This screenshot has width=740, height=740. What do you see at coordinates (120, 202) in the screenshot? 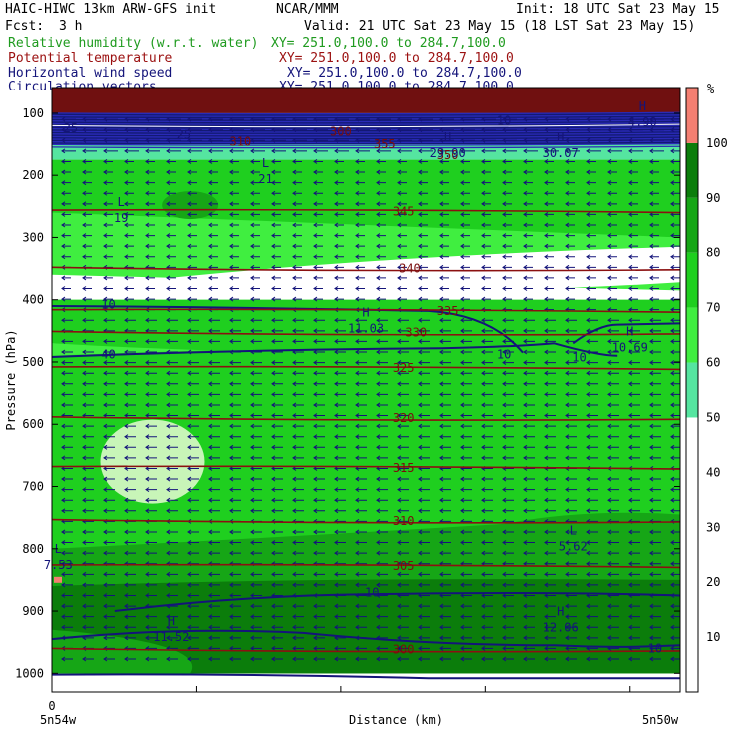
I see `low-marker: L` at bounding box center [120, 202].